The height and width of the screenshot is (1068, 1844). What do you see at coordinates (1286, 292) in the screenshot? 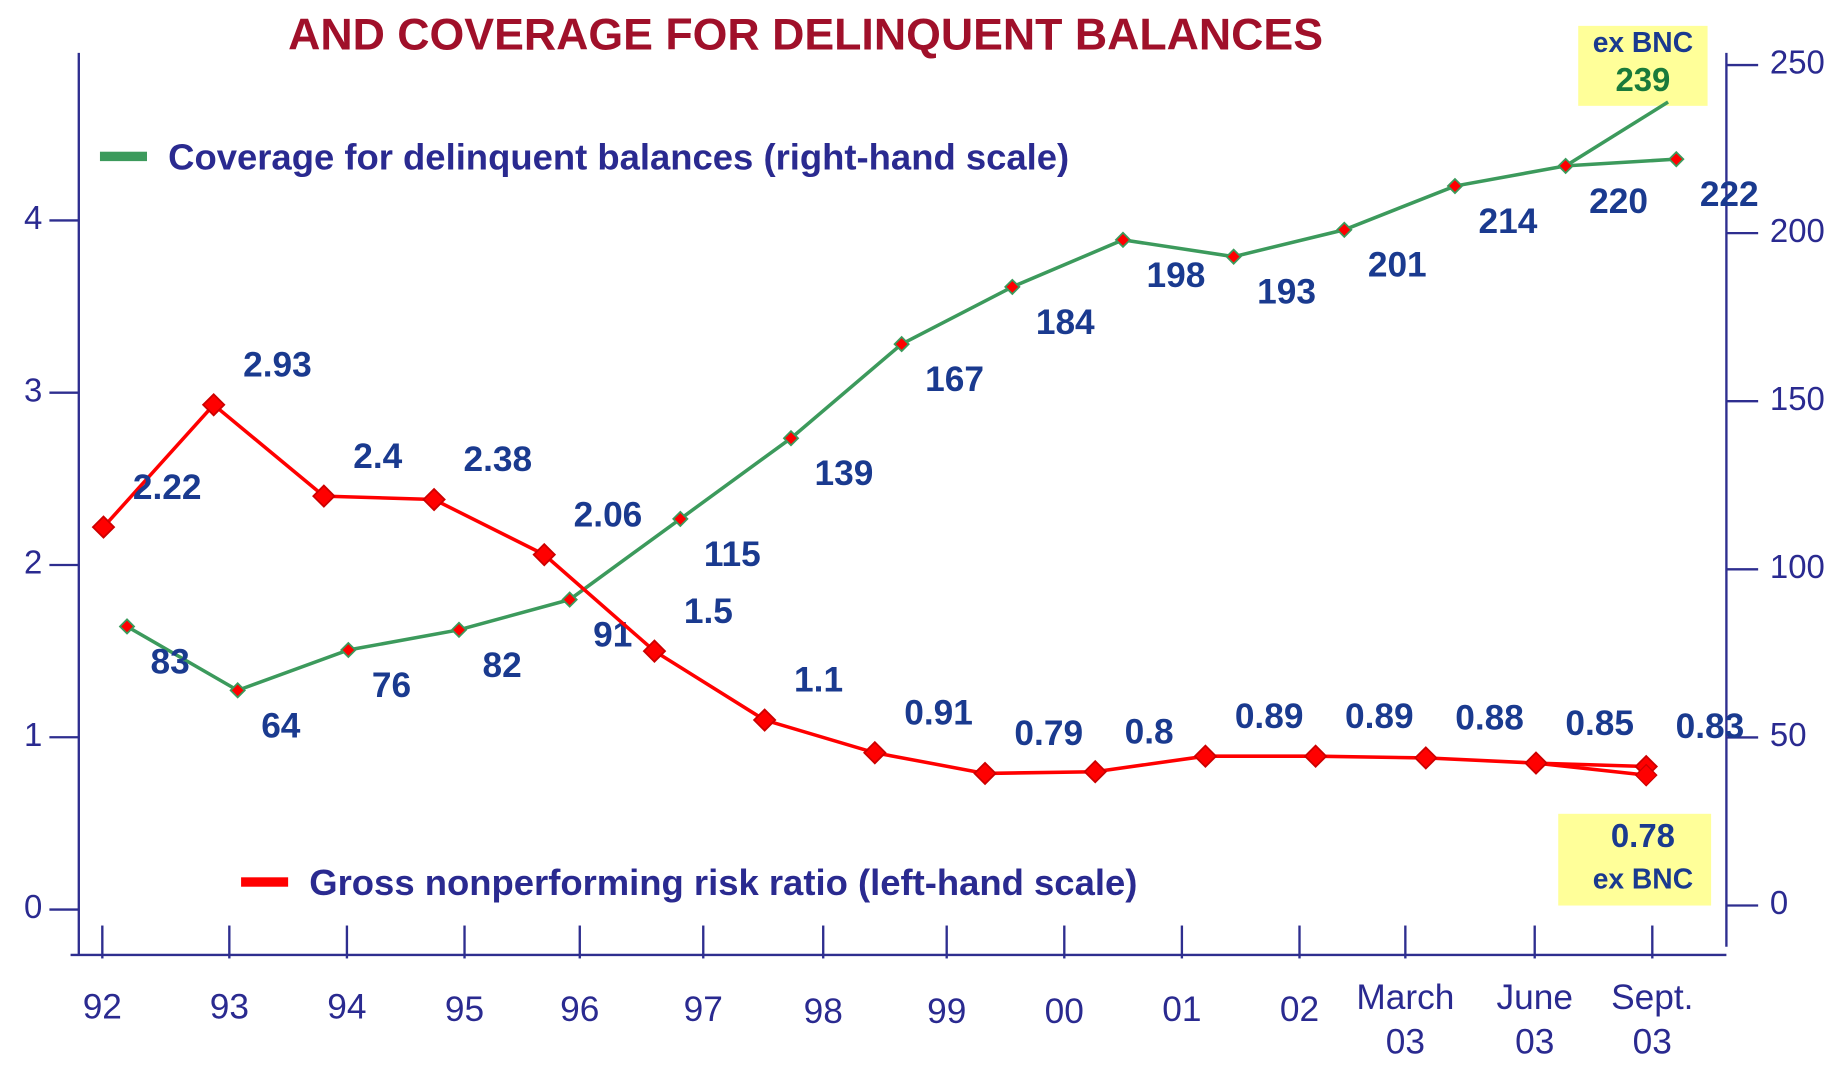
I see `value-label: 193` at bounding box center [1286, 292].